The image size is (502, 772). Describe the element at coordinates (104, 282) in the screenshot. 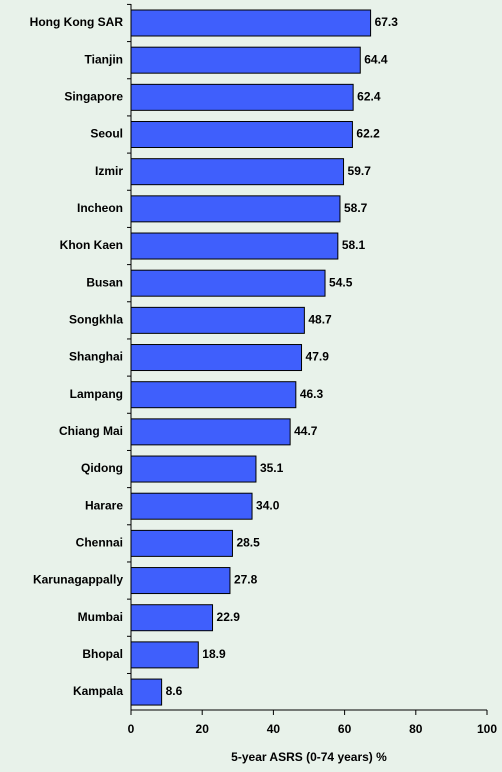

I see `y-tick-label: Busan` at that location.